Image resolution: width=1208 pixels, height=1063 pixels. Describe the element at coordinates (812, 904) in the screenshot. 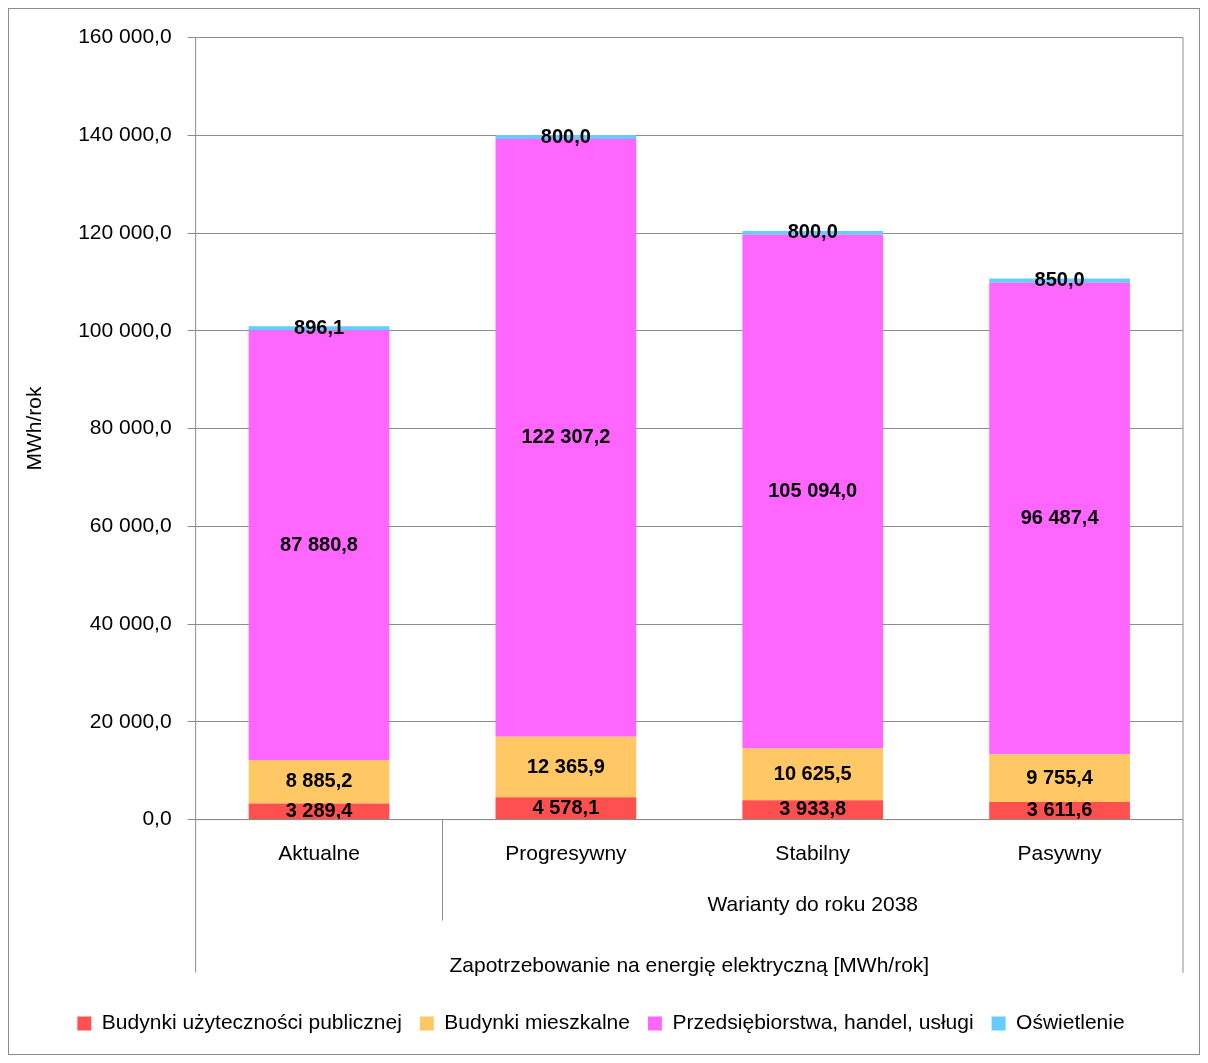

I see `text: Warianty do roku 2038` at that location.